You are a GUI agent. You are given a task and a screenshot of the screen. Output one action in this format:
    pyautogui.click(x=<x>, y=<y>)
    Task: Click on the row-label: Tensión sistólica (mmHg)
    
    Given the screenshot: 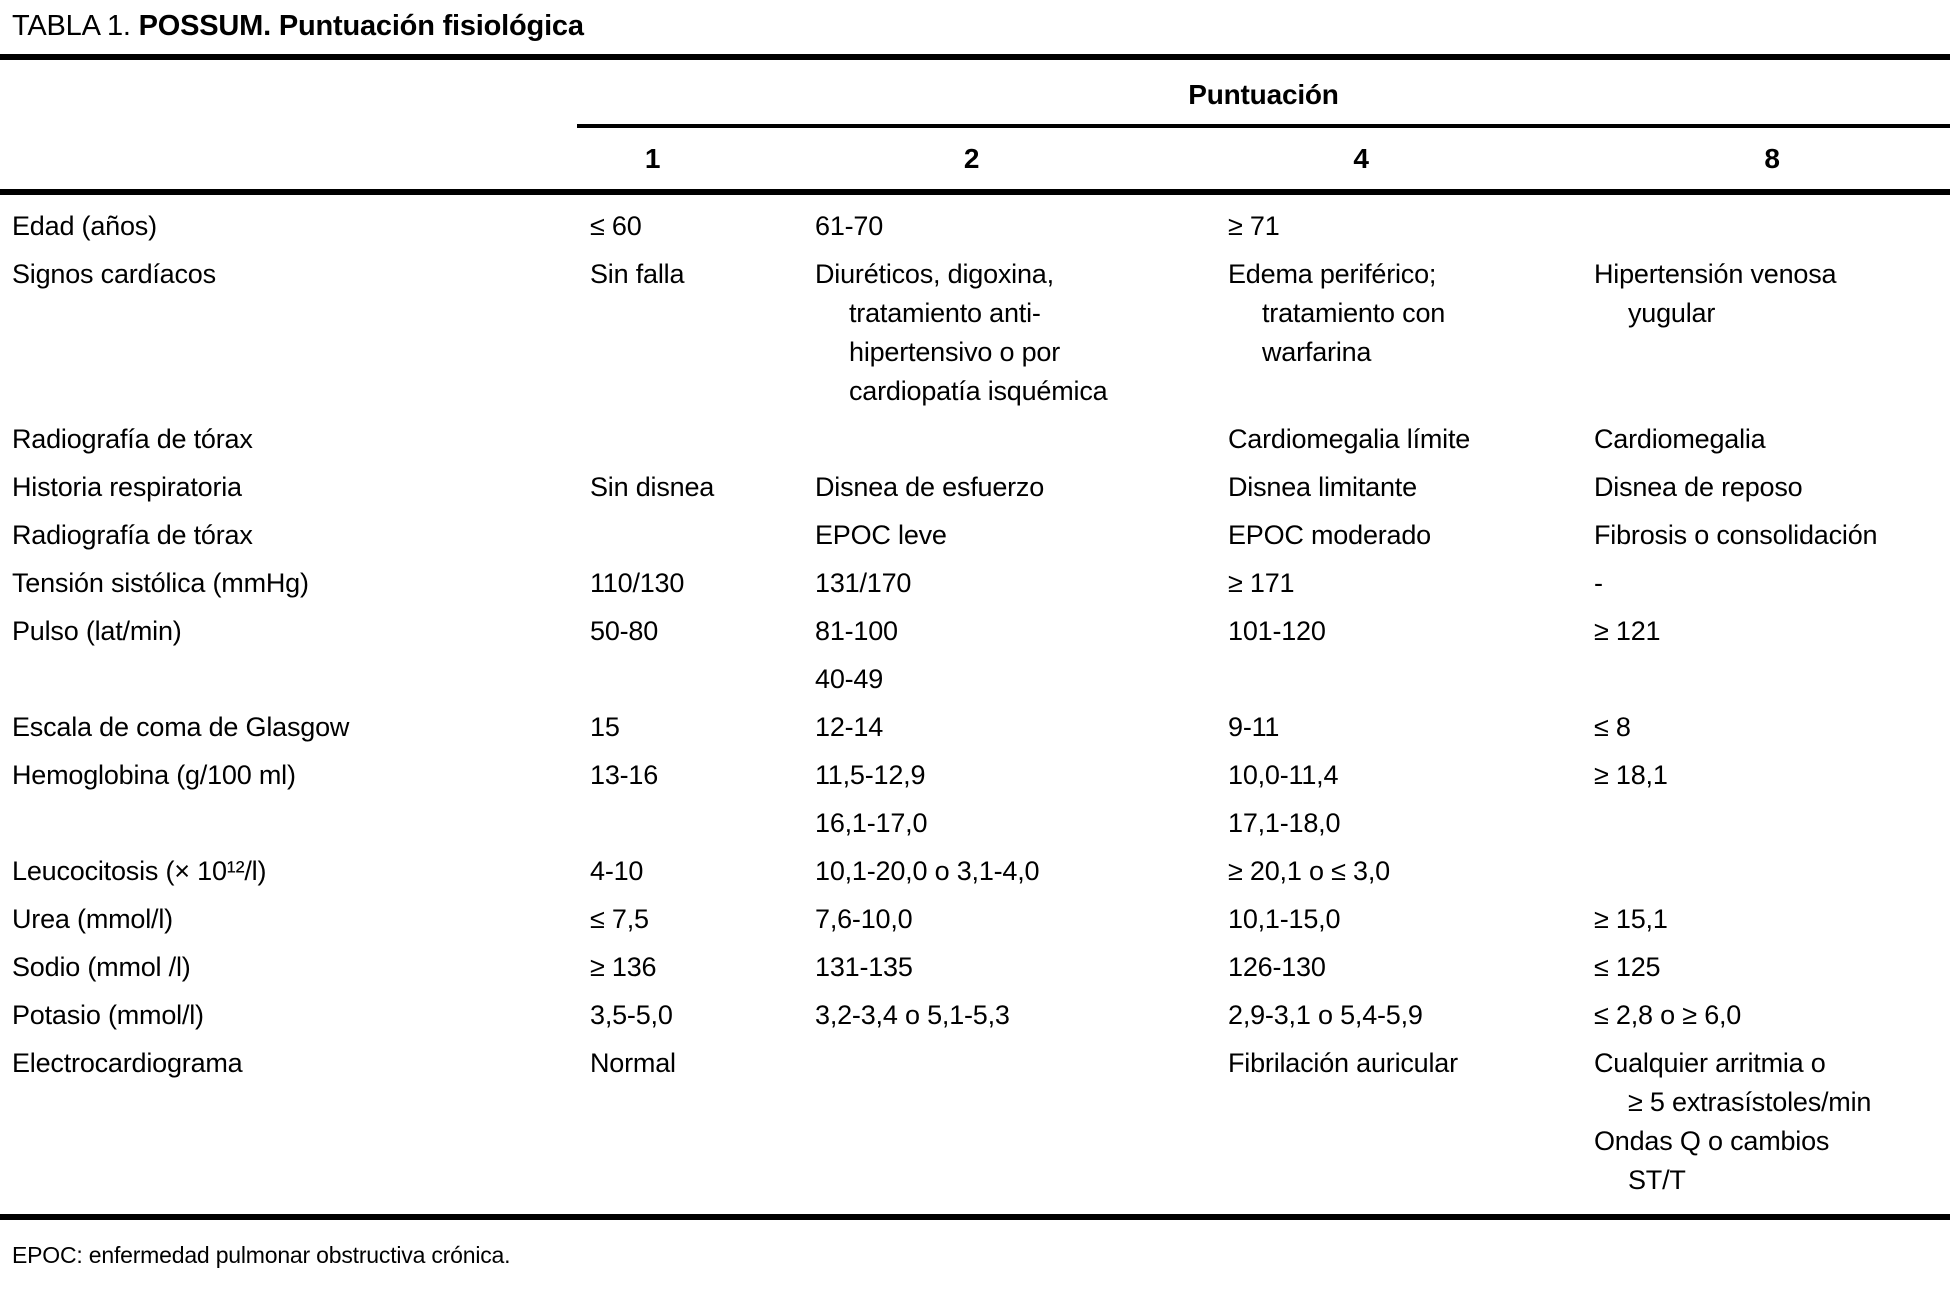 What is the action you would take?
    pyautogui.click(x=160, y=583)
    